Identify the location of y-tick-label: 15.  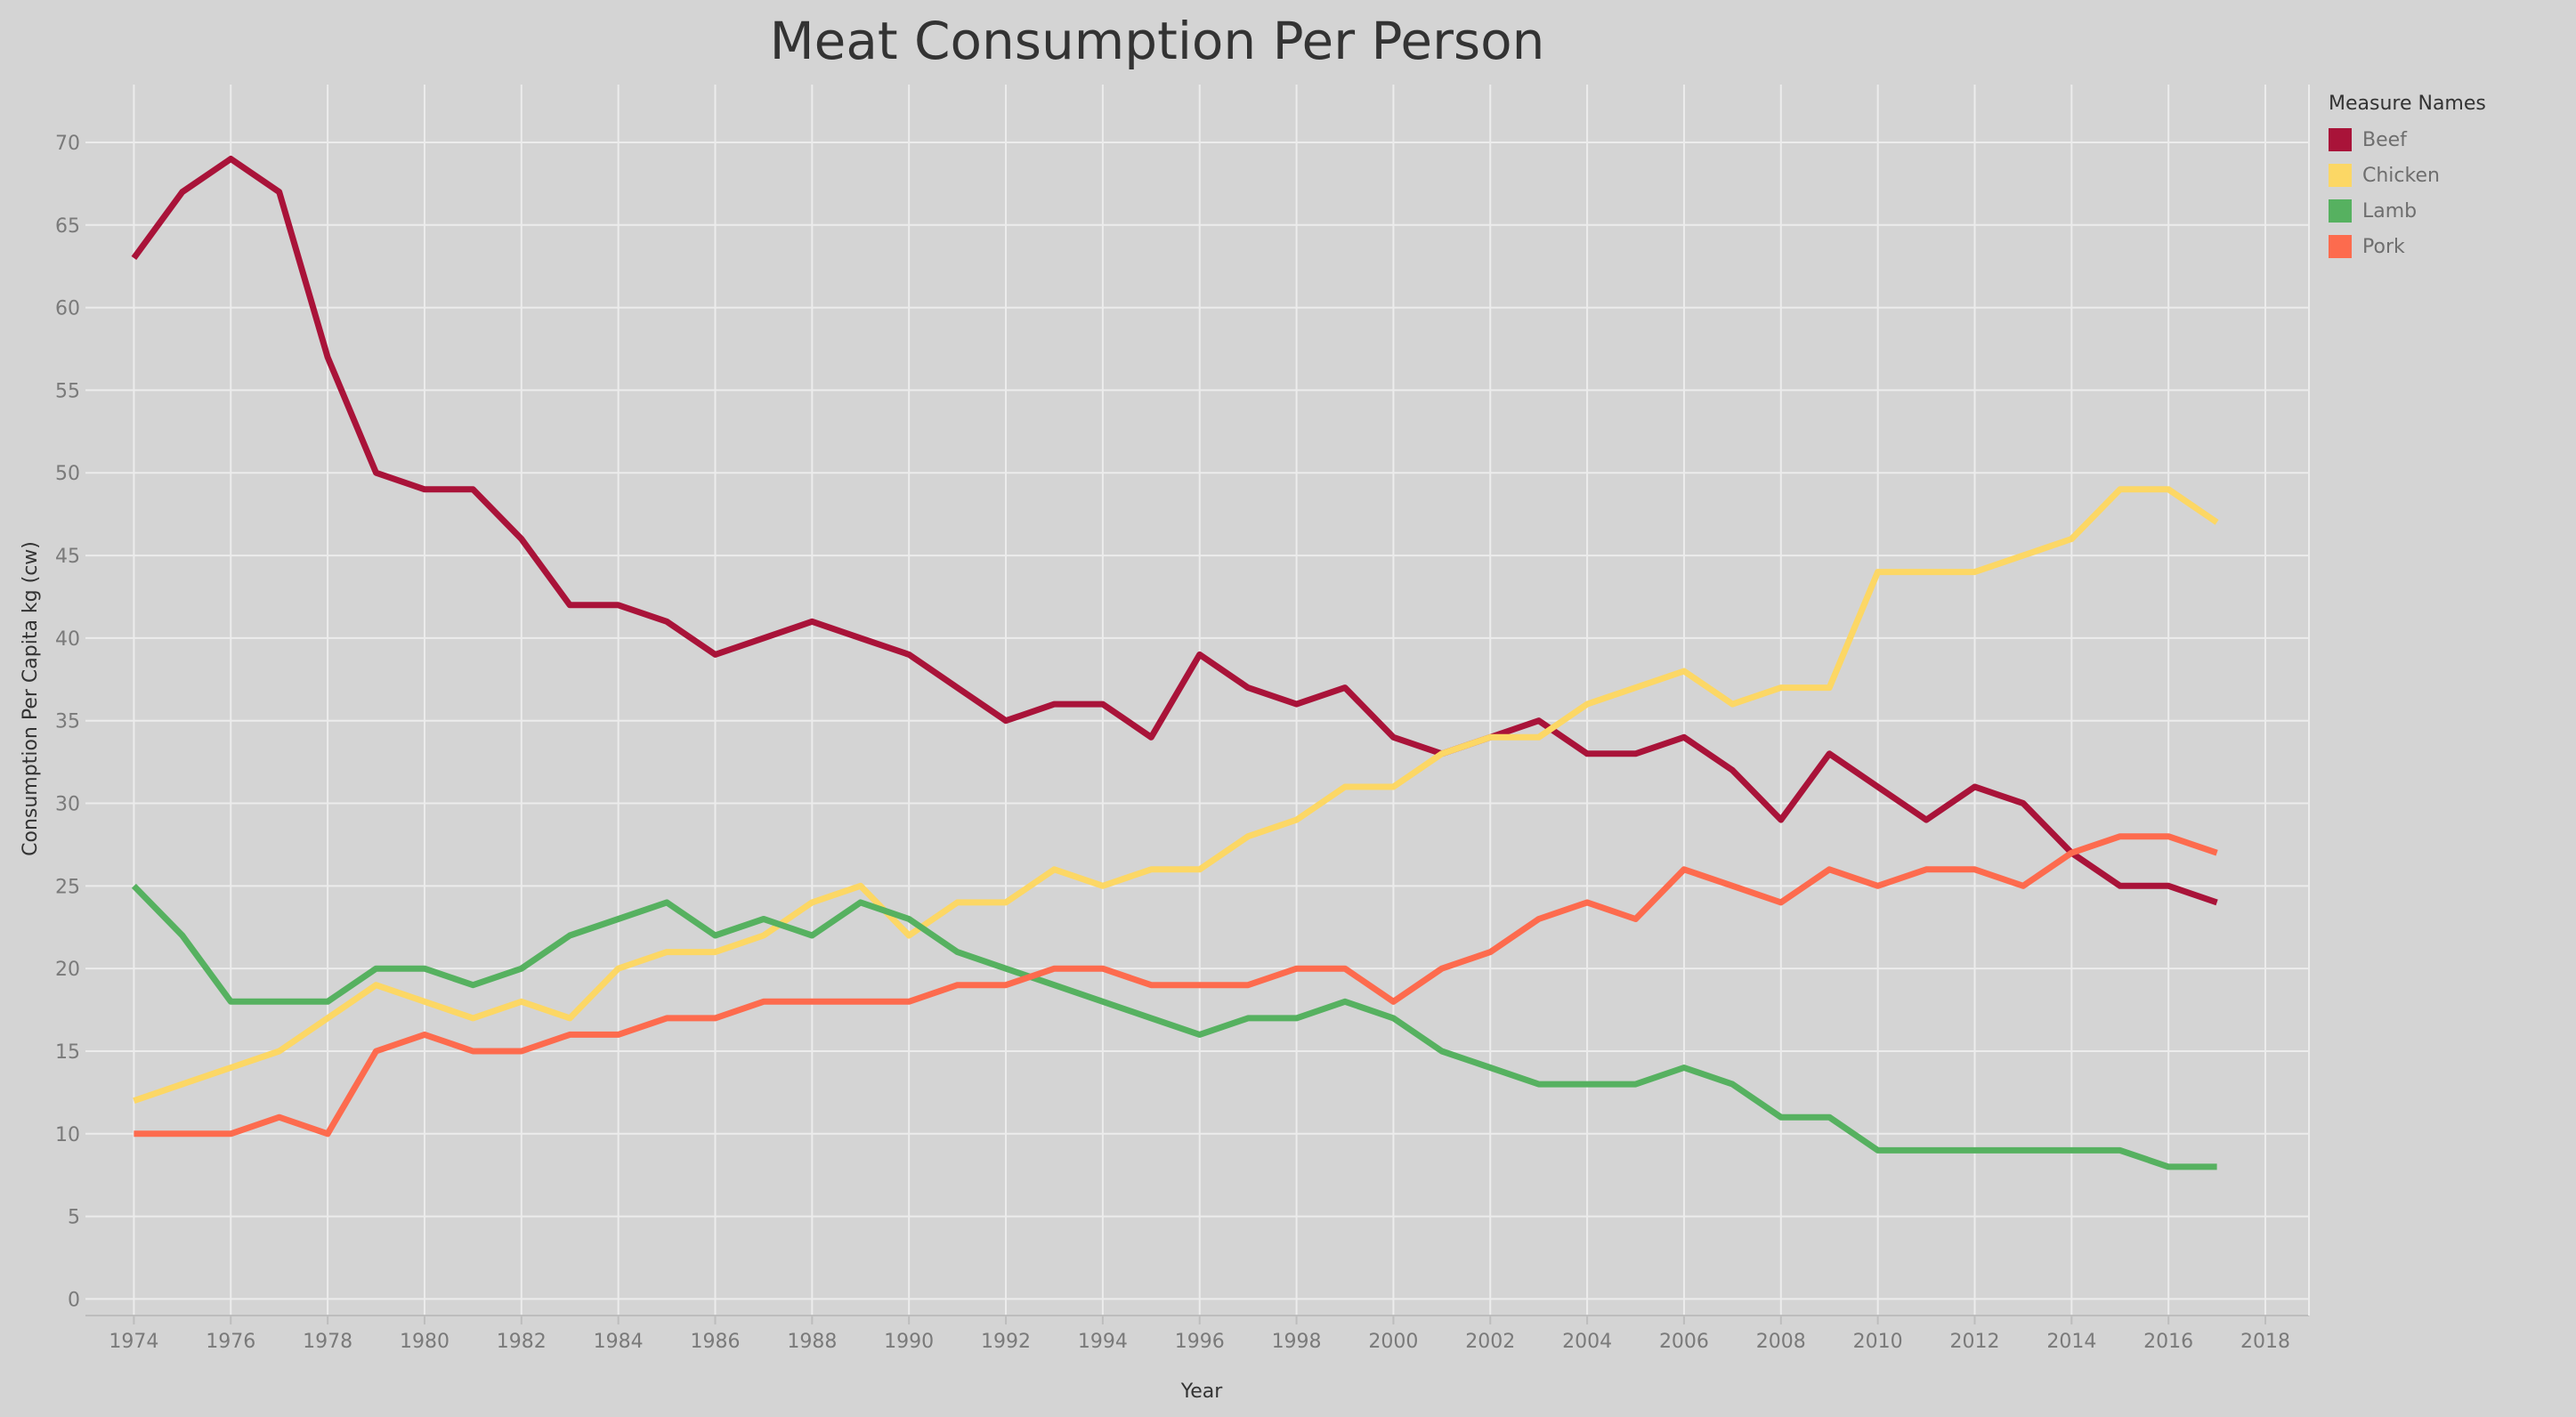
(67, 1052).